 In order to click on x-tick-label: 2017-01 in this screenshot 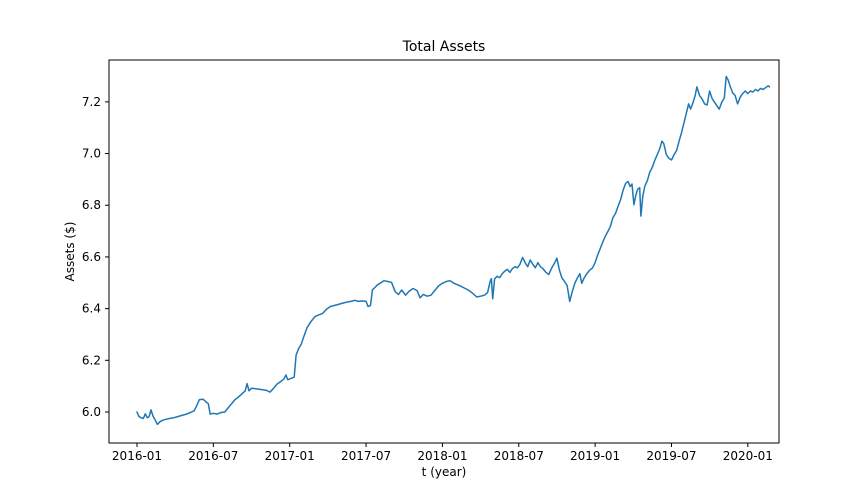, I will do `click(290, 456)`.